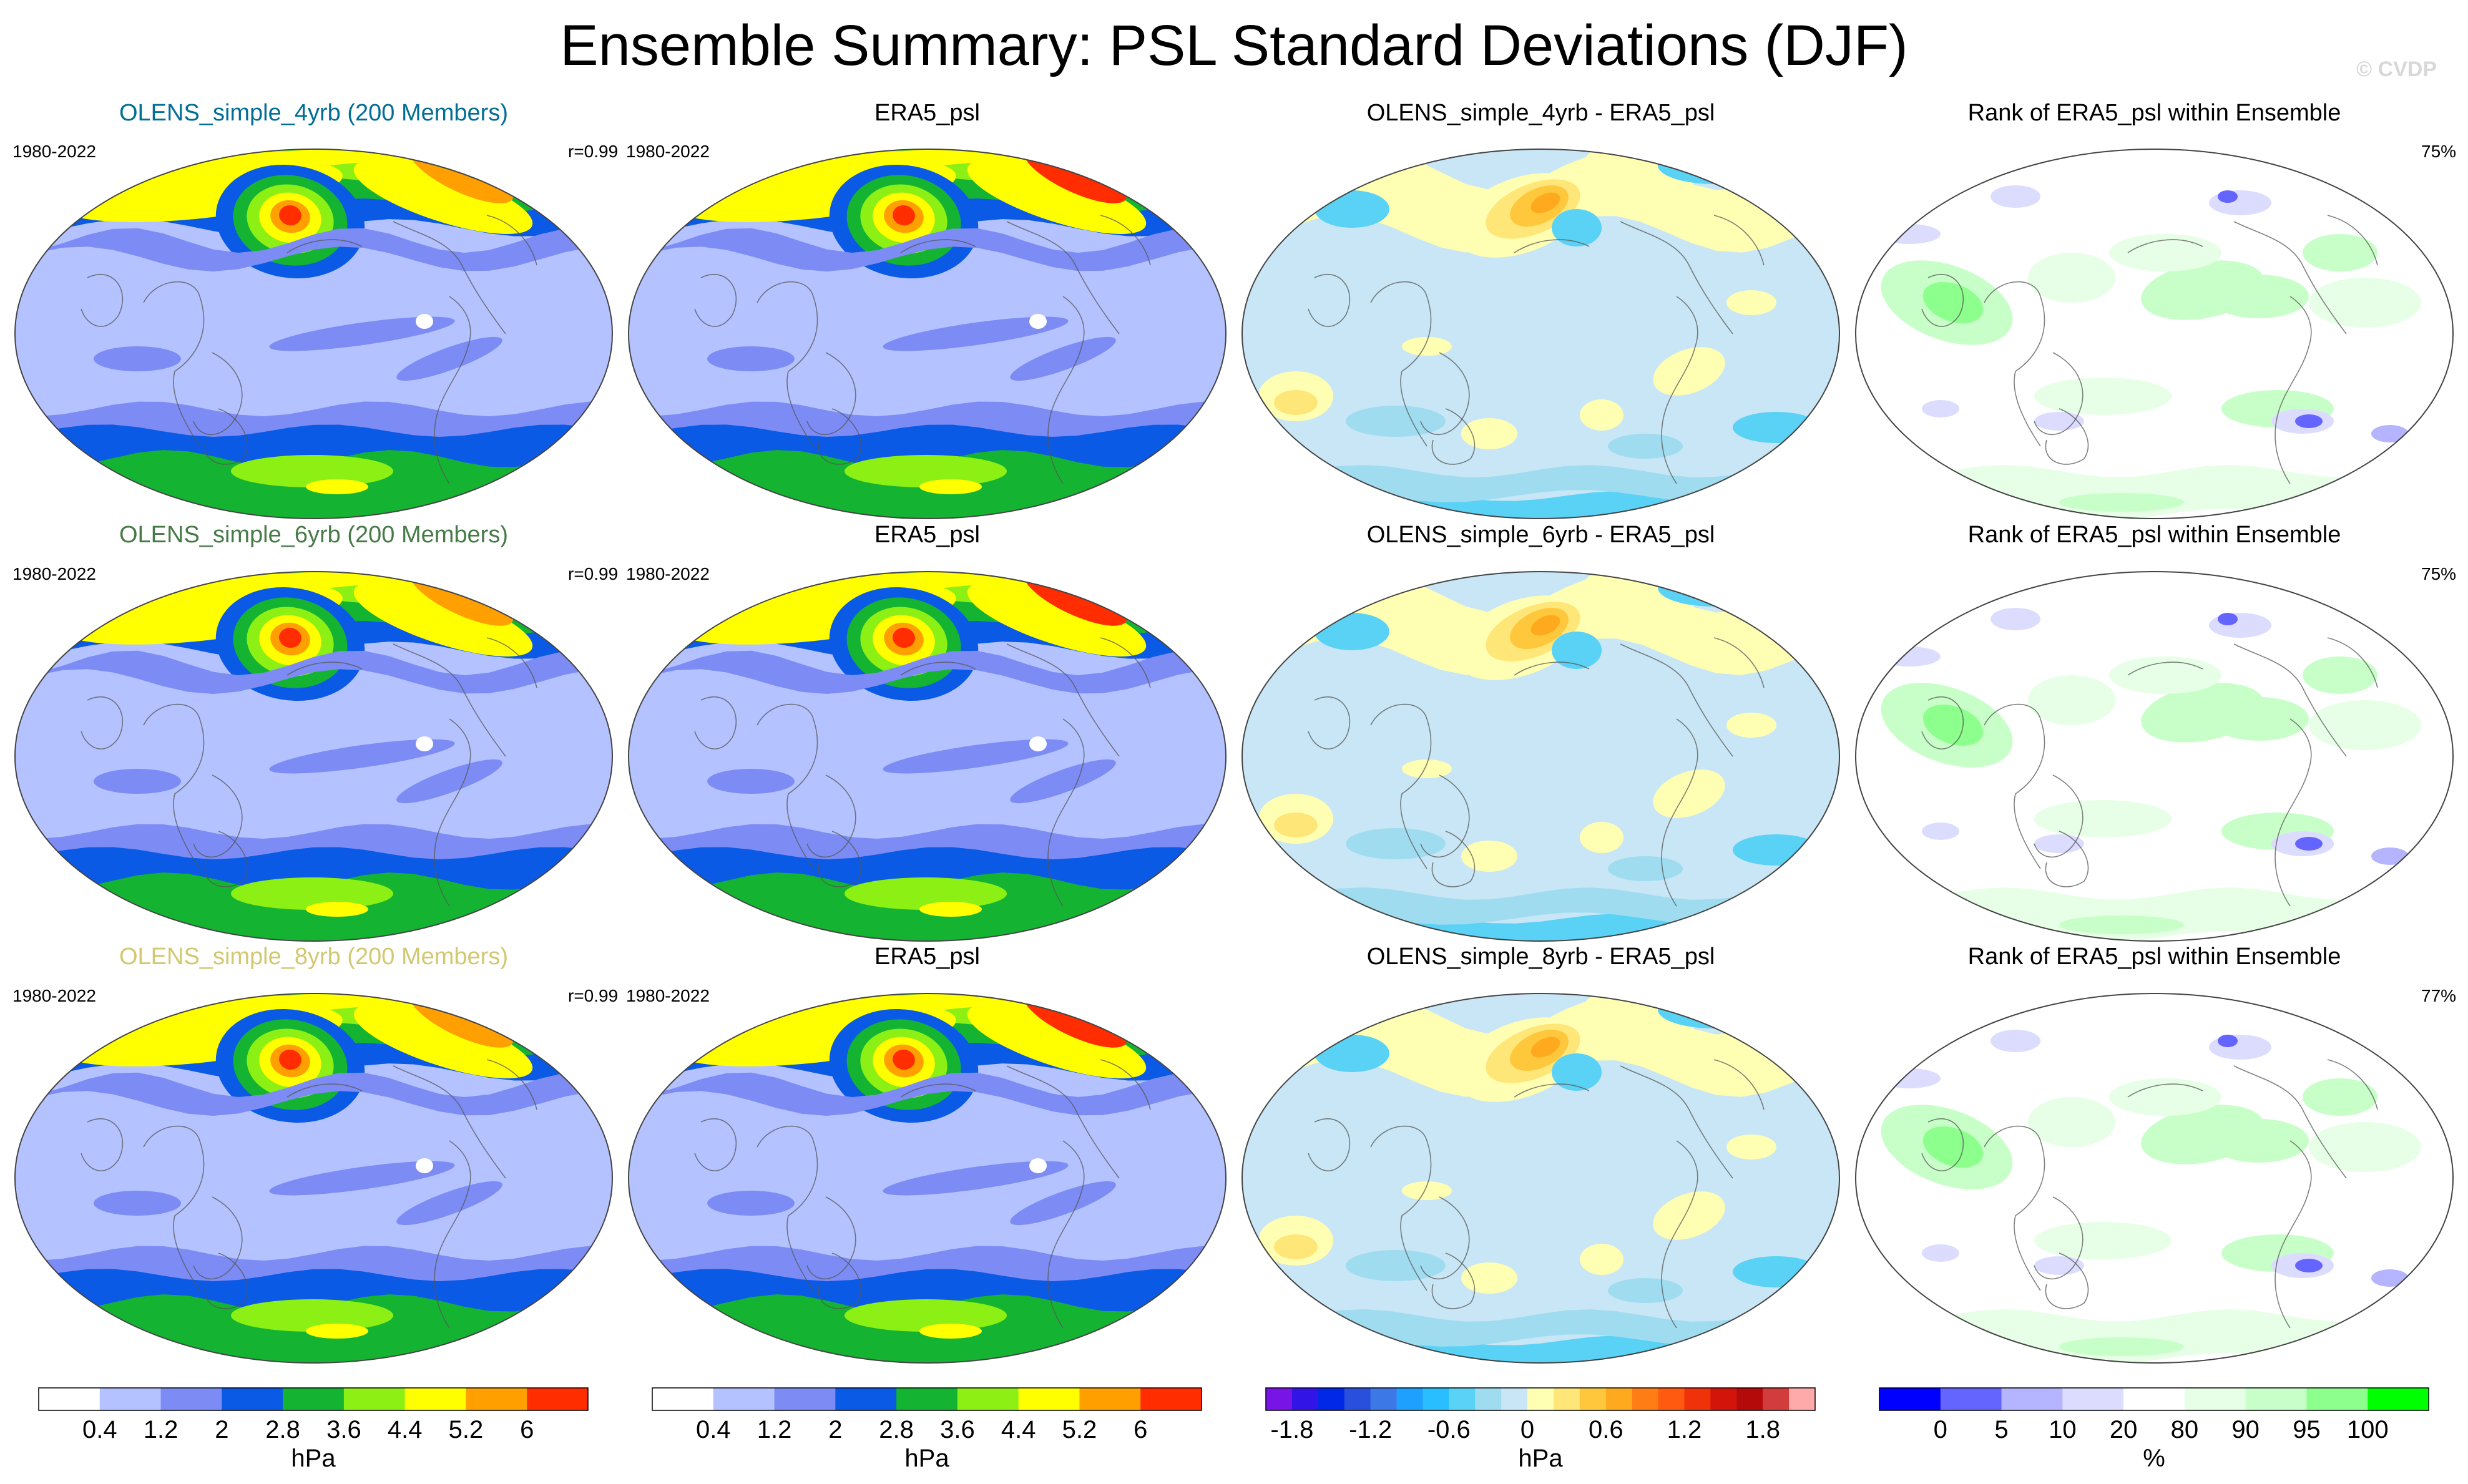  Describe the element at coordinates (2154, 1429) in the screenshot. I see `colorbar-4: 0 5 10 20 80 90 95 100%` at that location.